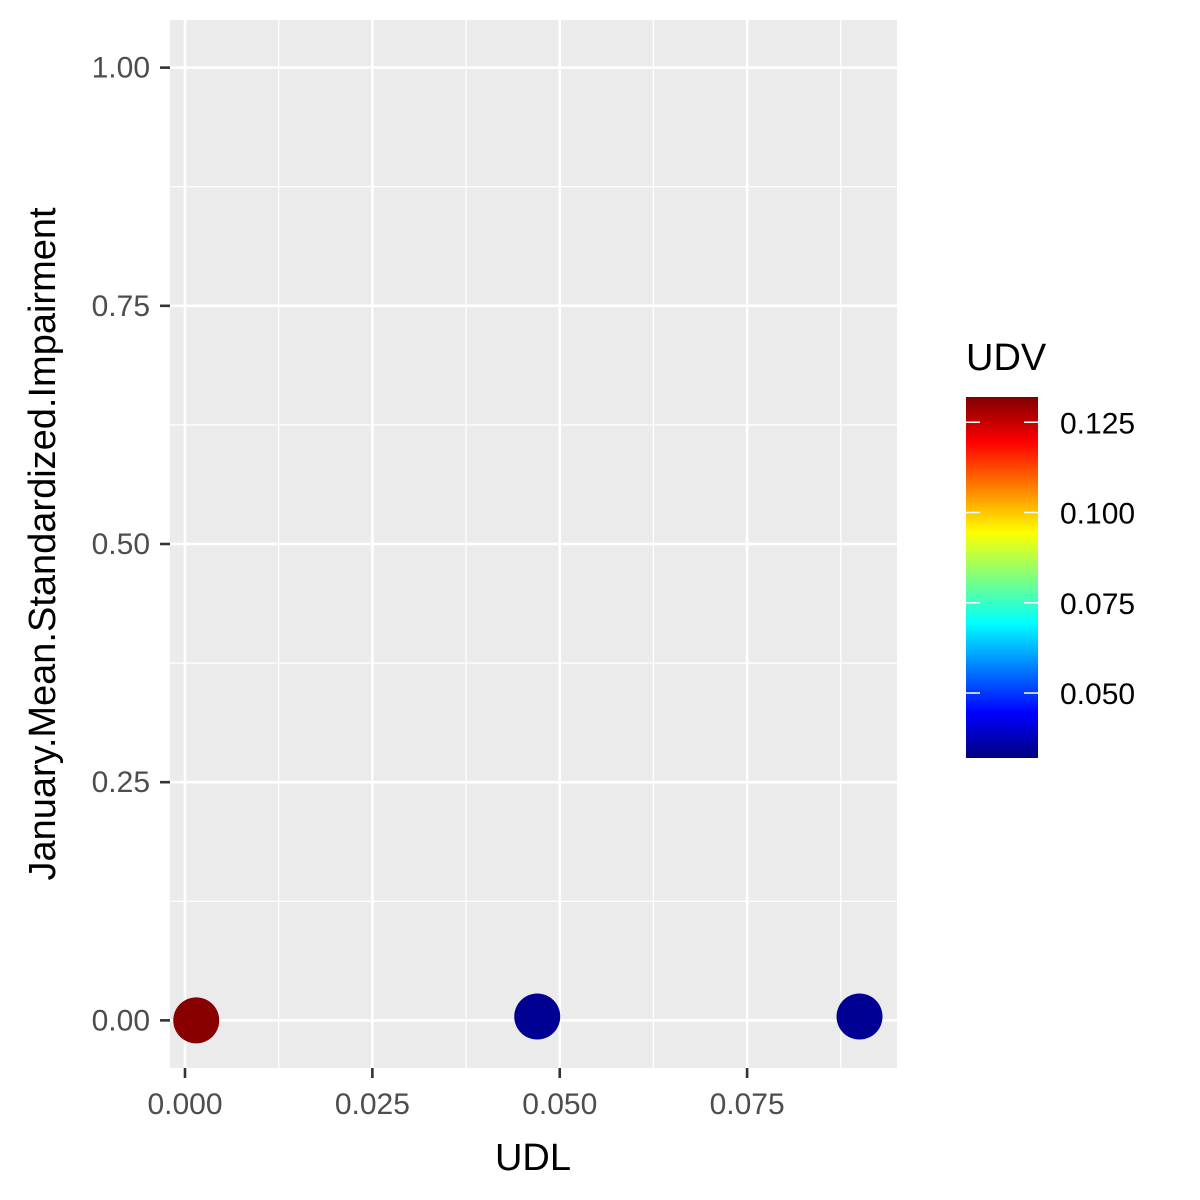  What do you see at coordinates (121, 544) in the screenshot?
I see `y-tick-label: 0.50` at bounding box center [121, 544].